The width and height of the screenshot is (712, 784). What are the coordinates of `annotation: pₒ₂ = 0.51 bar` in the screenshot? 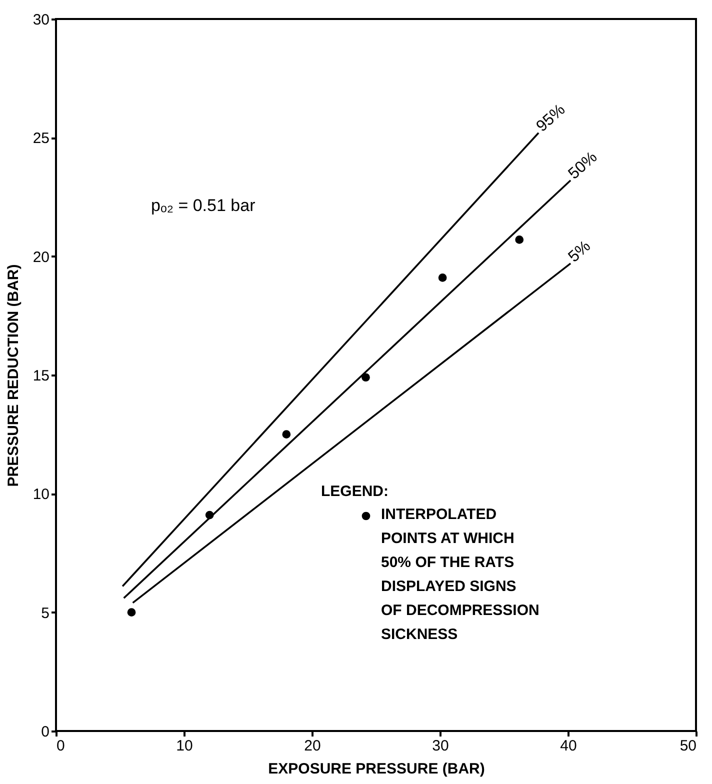 It's located at (203, 205).